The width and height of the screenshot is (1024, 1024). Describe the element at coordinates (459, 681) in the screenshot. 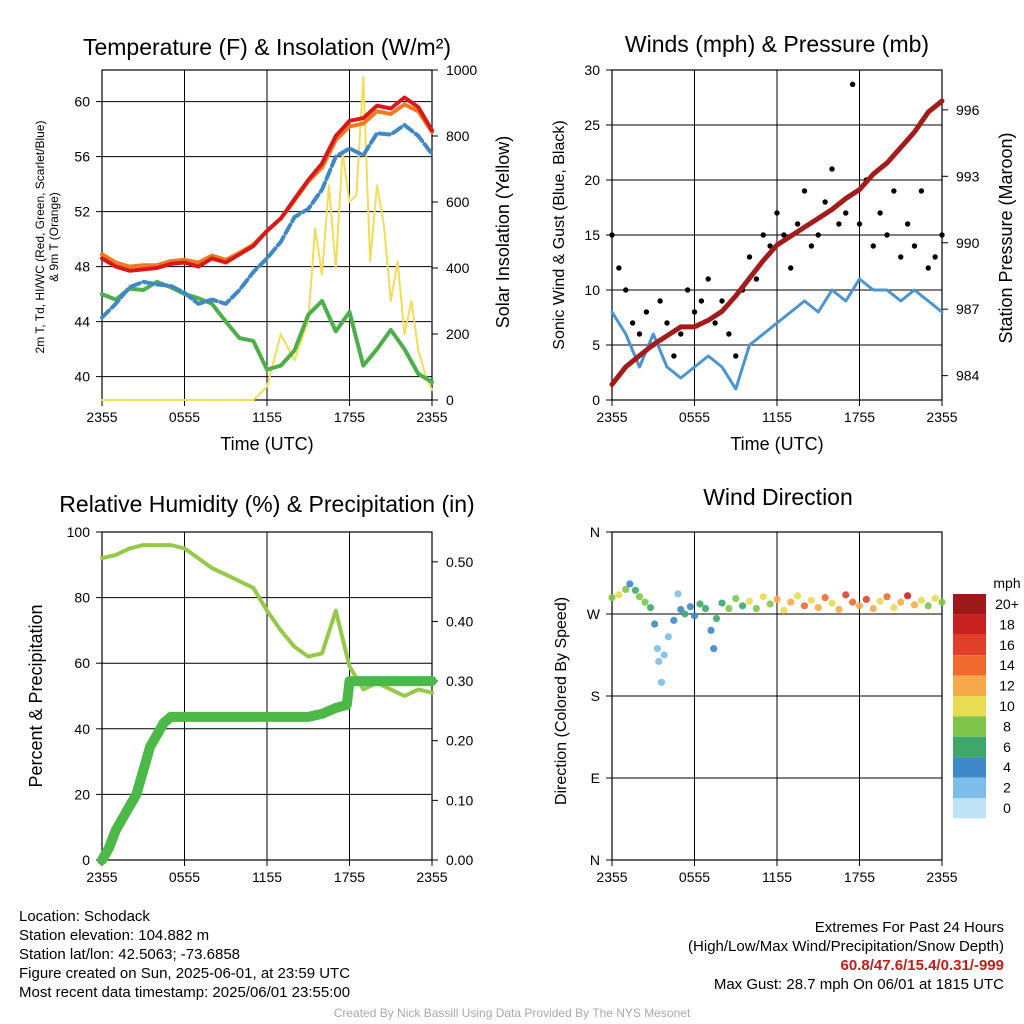

I see `y2-tick-label: 0.30` at that location.